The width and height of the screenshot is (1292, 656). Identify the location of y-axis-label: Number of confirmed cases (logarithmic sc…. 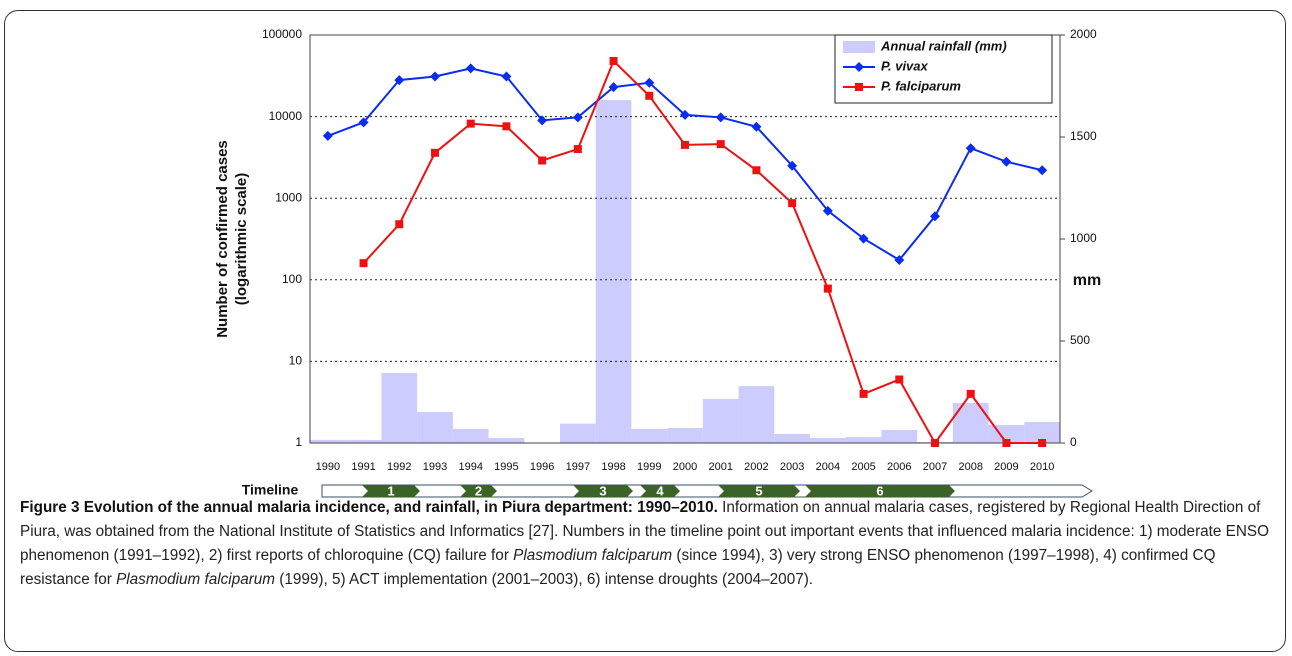
(232, 239).